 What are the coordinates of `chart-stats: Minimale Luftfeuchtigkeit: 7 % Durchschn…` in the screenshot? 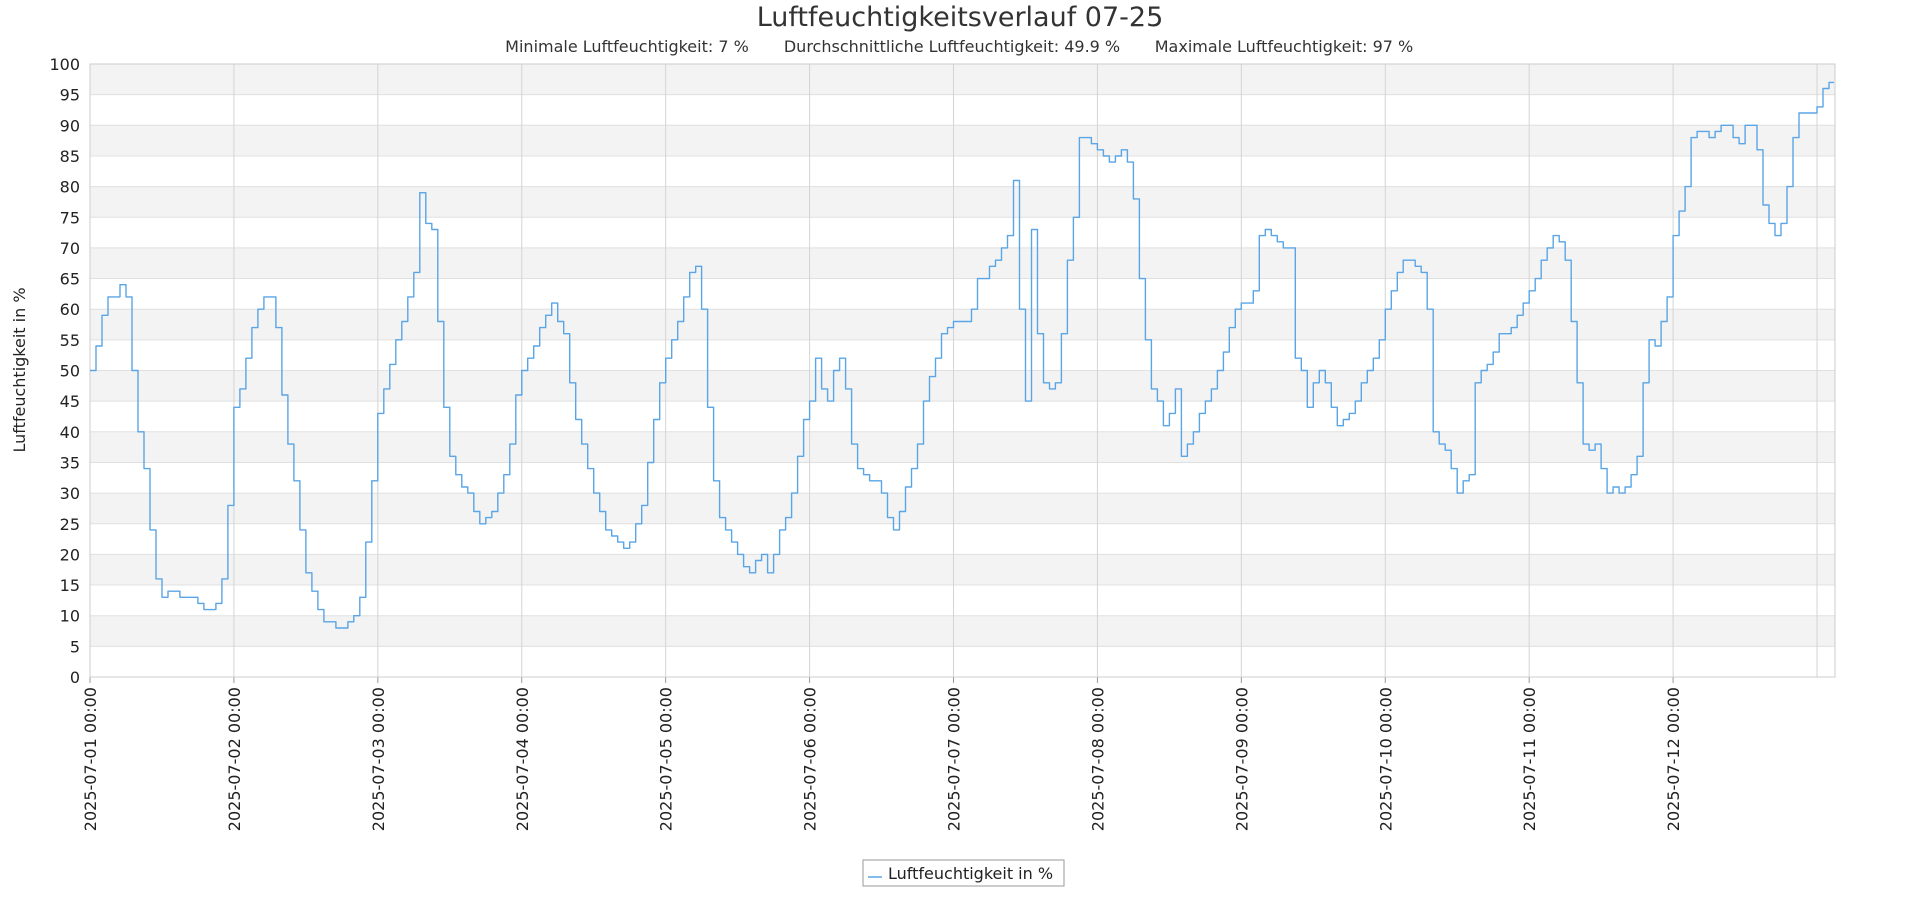 It's located at (959, 46).